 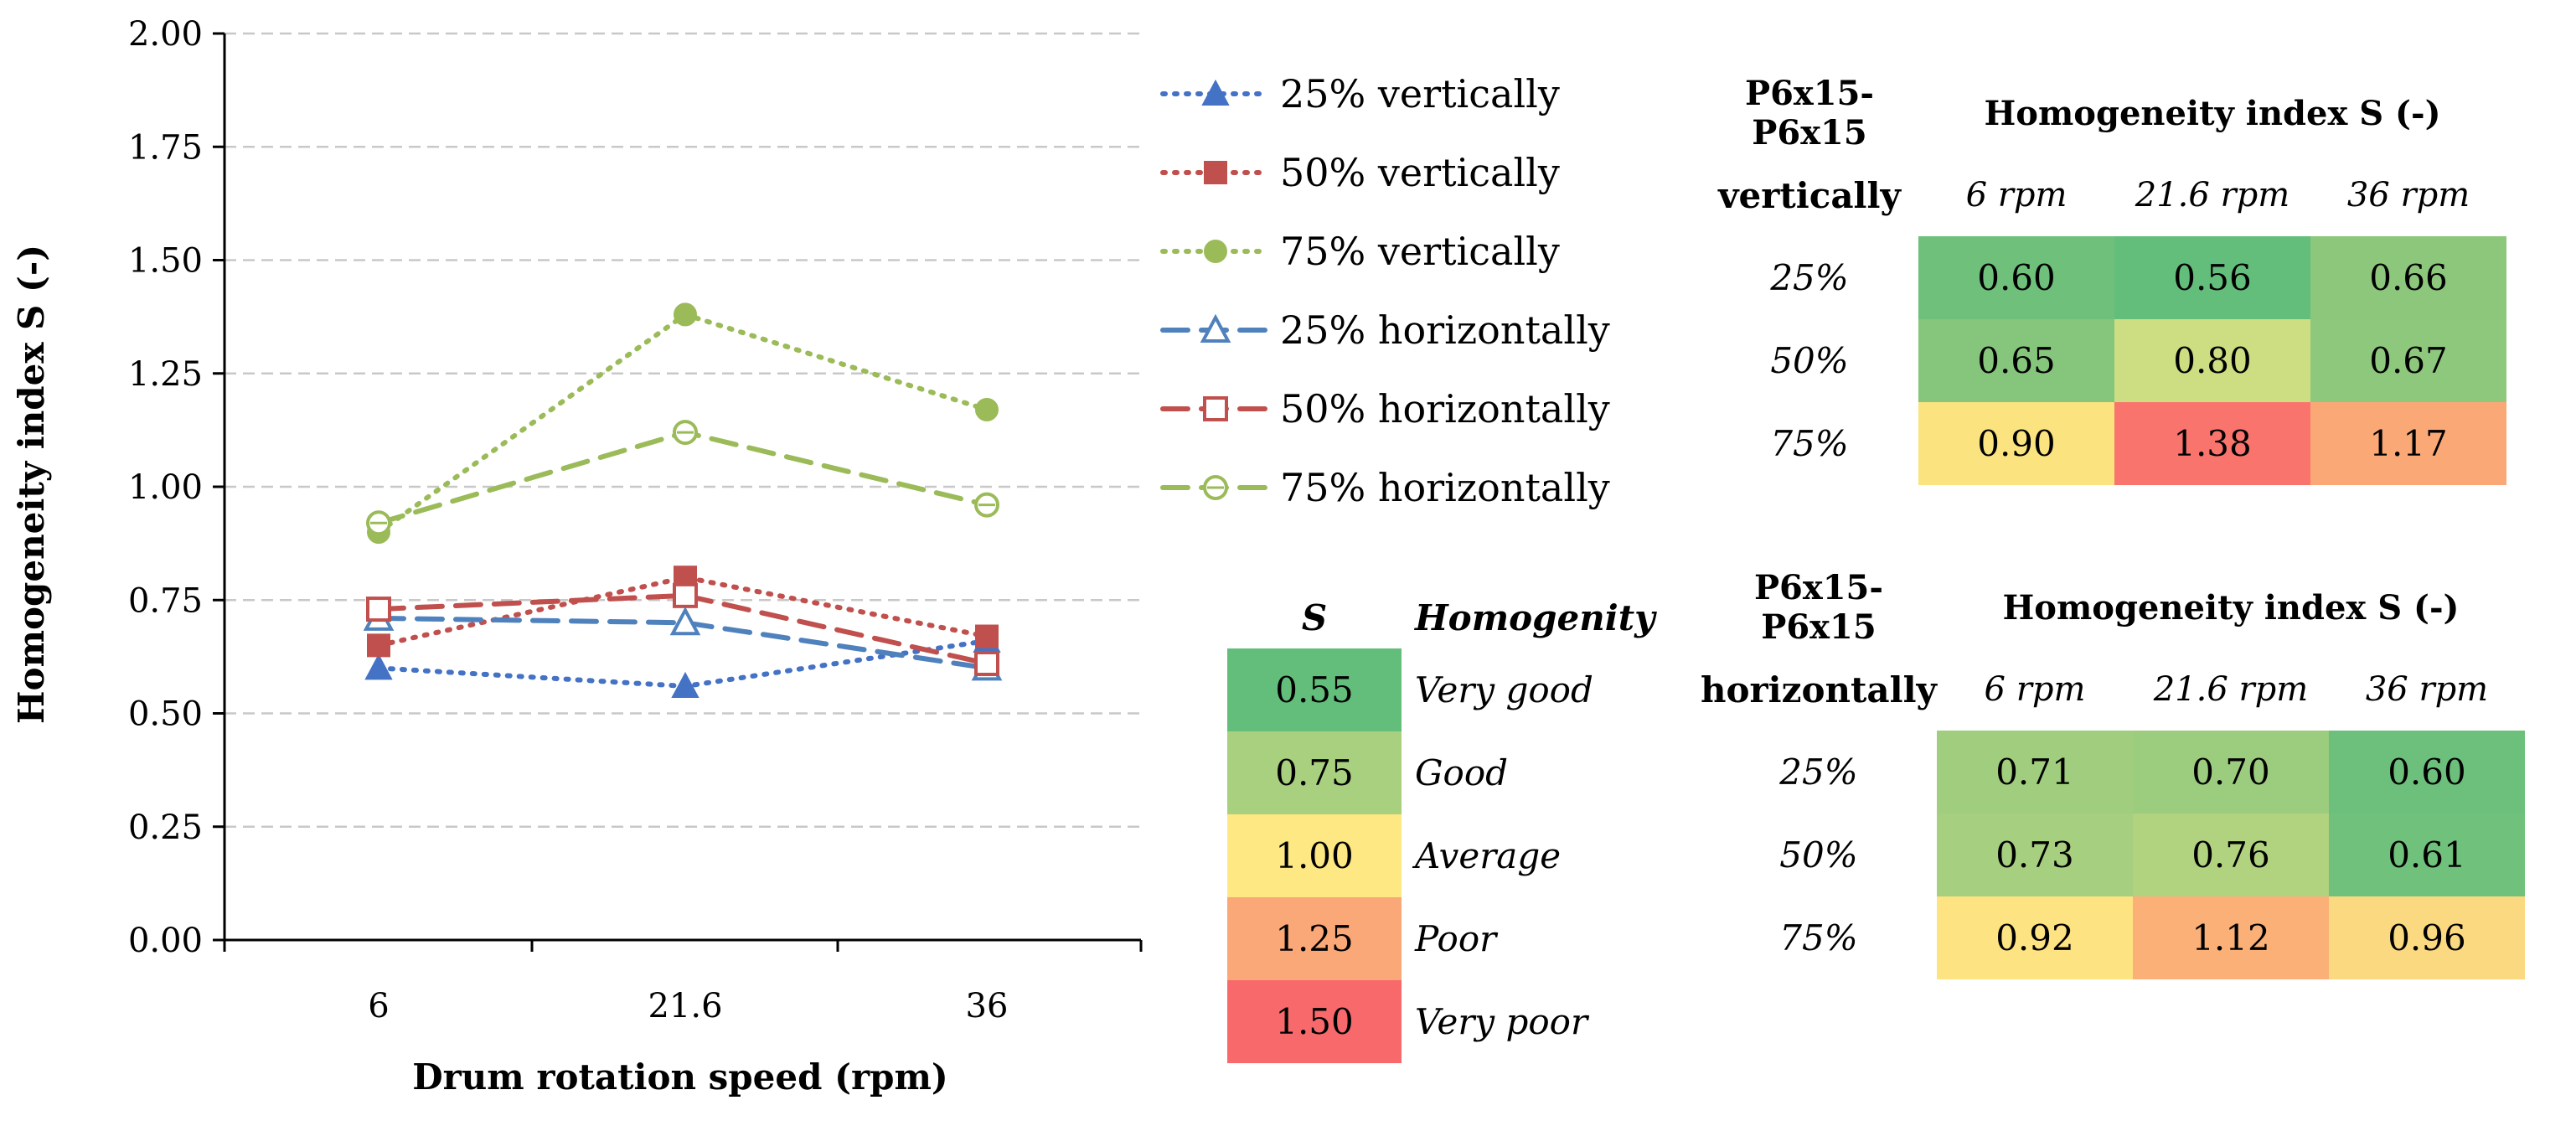 I want to click on table-row: 75% 0.90 1.38 1.17, so click(x=2103, y=443).